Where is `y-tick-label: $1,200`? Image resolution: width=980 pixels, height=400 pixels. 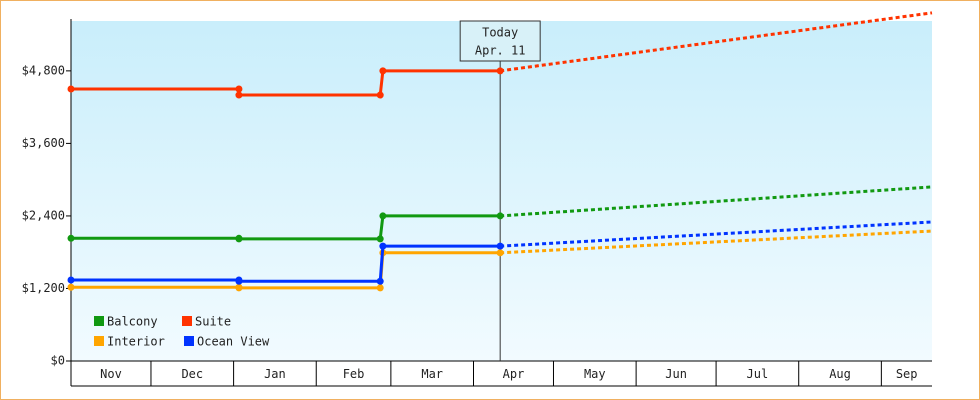 y-tick-label: $1,200 is located at coordinates (43, 288).